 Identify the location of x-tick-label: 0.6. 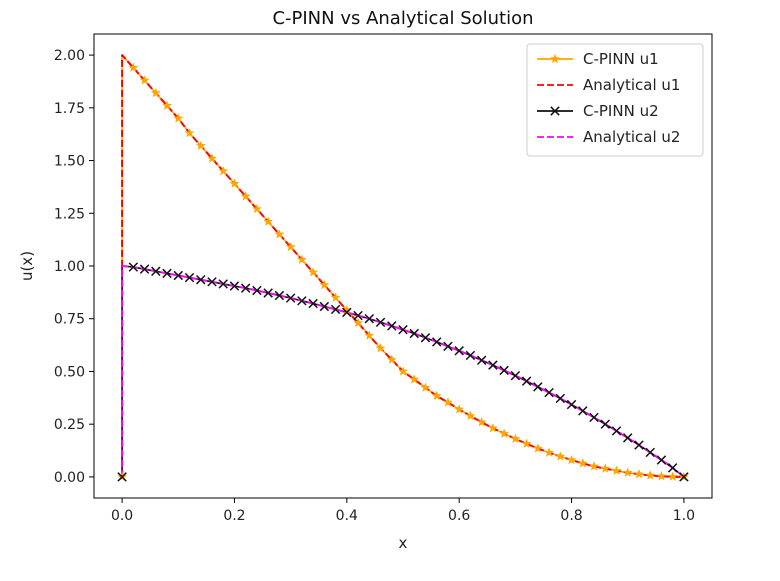
(459, 516).